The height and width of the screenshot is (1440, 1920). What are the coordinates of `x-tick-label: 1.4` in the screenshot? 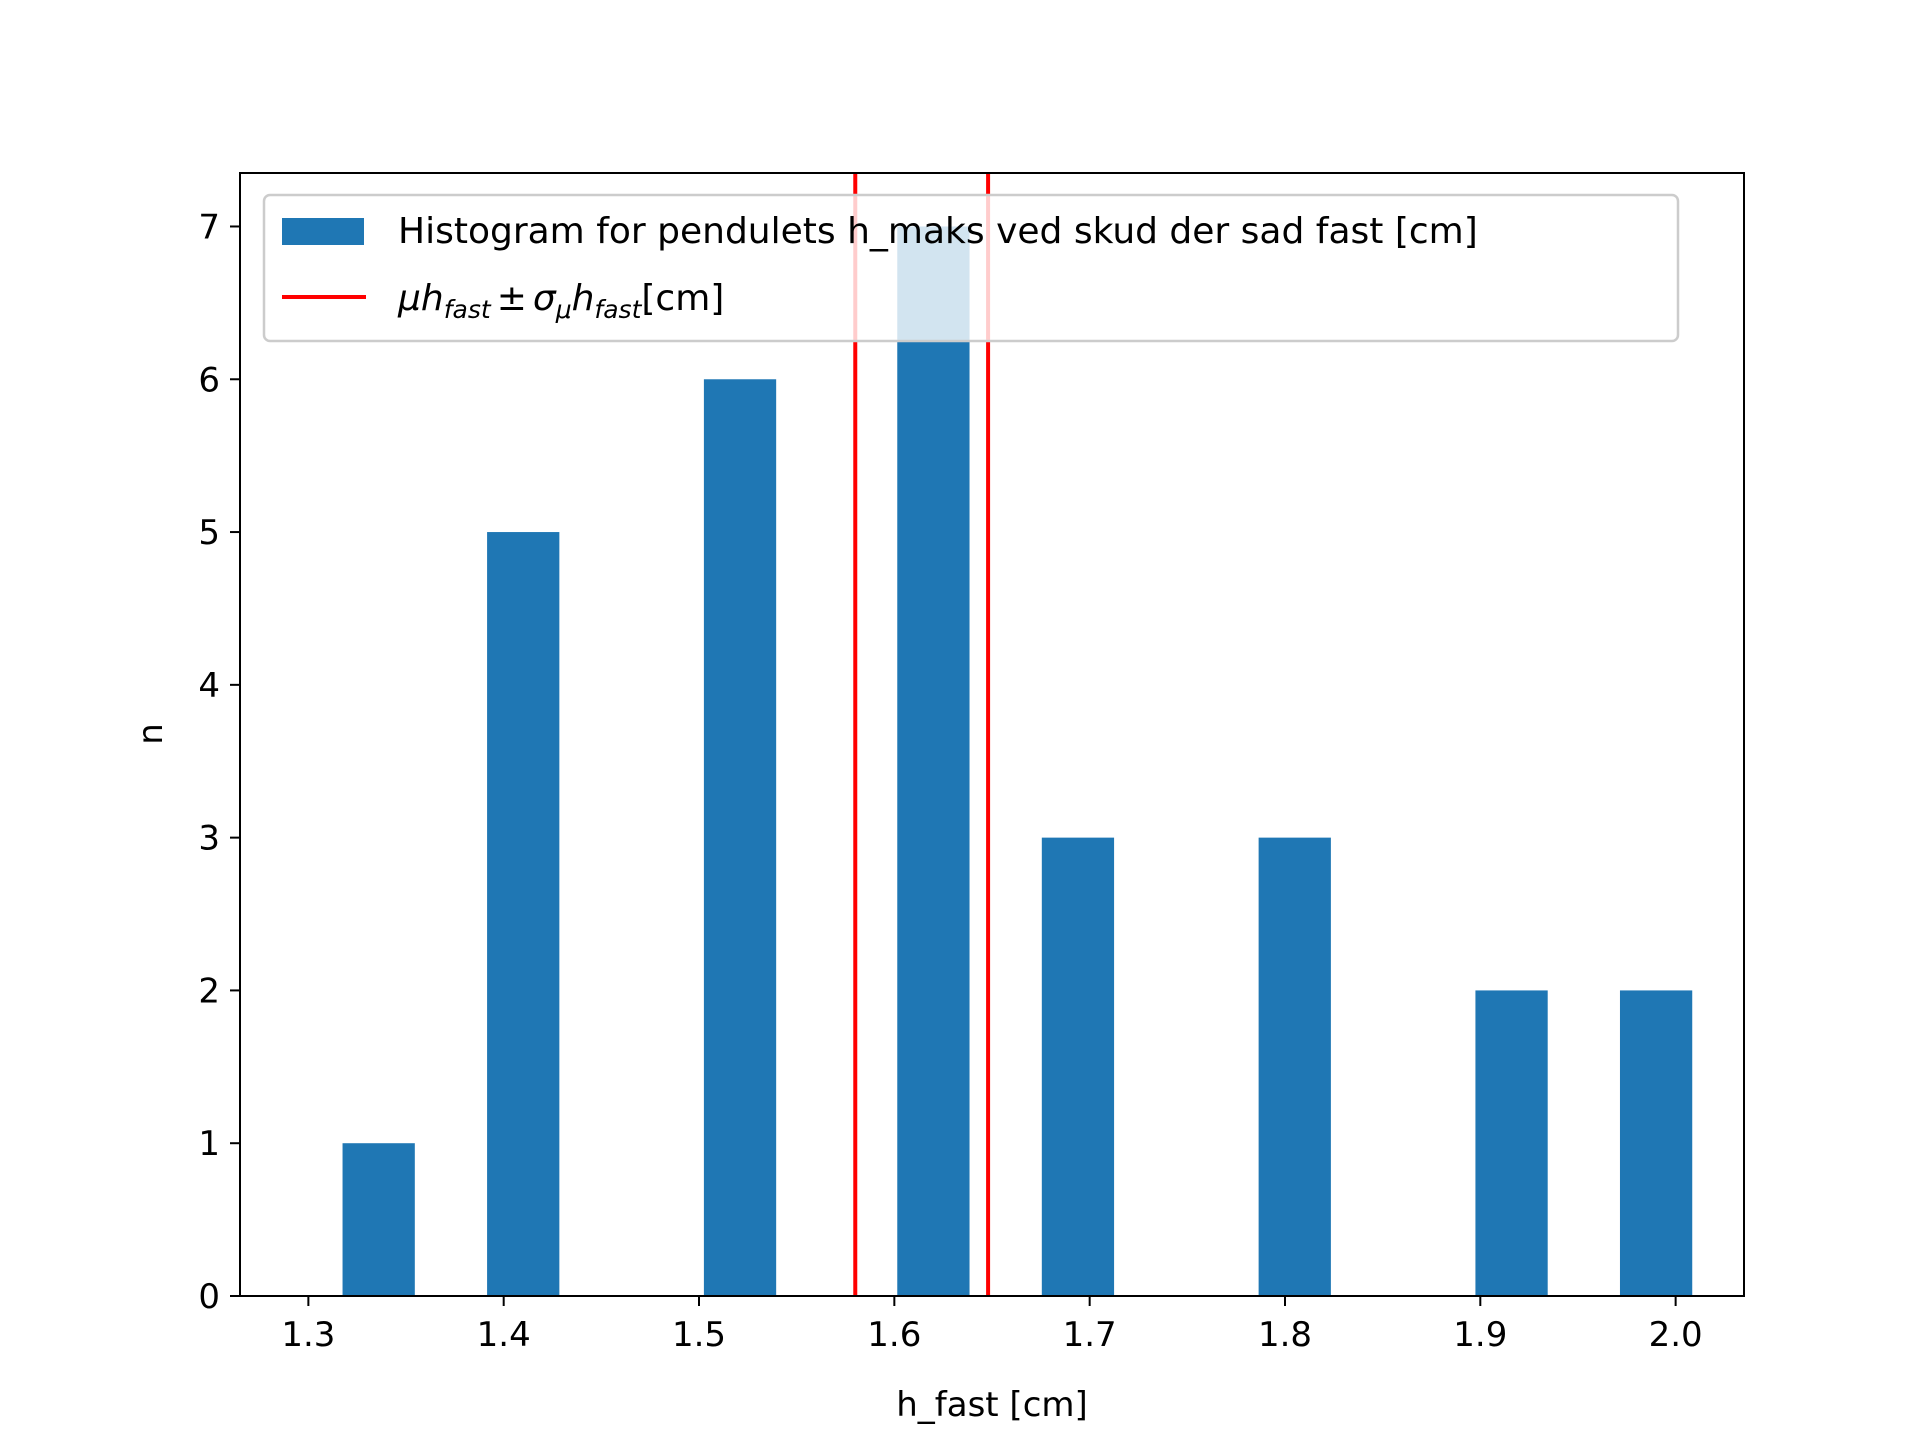 It's located at (504, 1335).